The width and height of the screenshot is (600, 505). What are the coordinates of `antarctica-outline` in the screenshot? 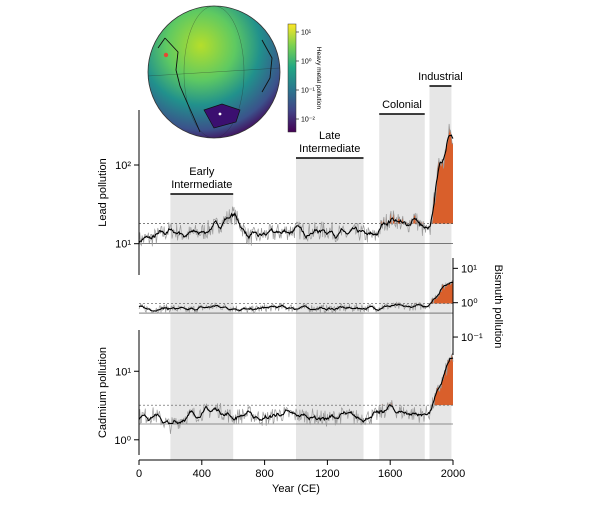 It's located at (222, 116).